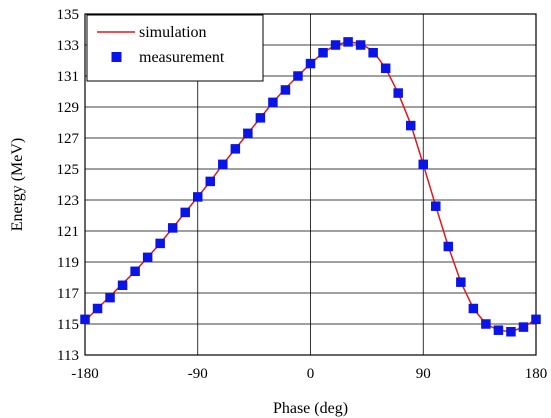 Image resolution: width=551 pixels, height=418 pixels. What do you see at coordinates (310, 408) in the screenshot?
I see `x-axis-title: Phase (deg)` at bounding box center [310, 408].